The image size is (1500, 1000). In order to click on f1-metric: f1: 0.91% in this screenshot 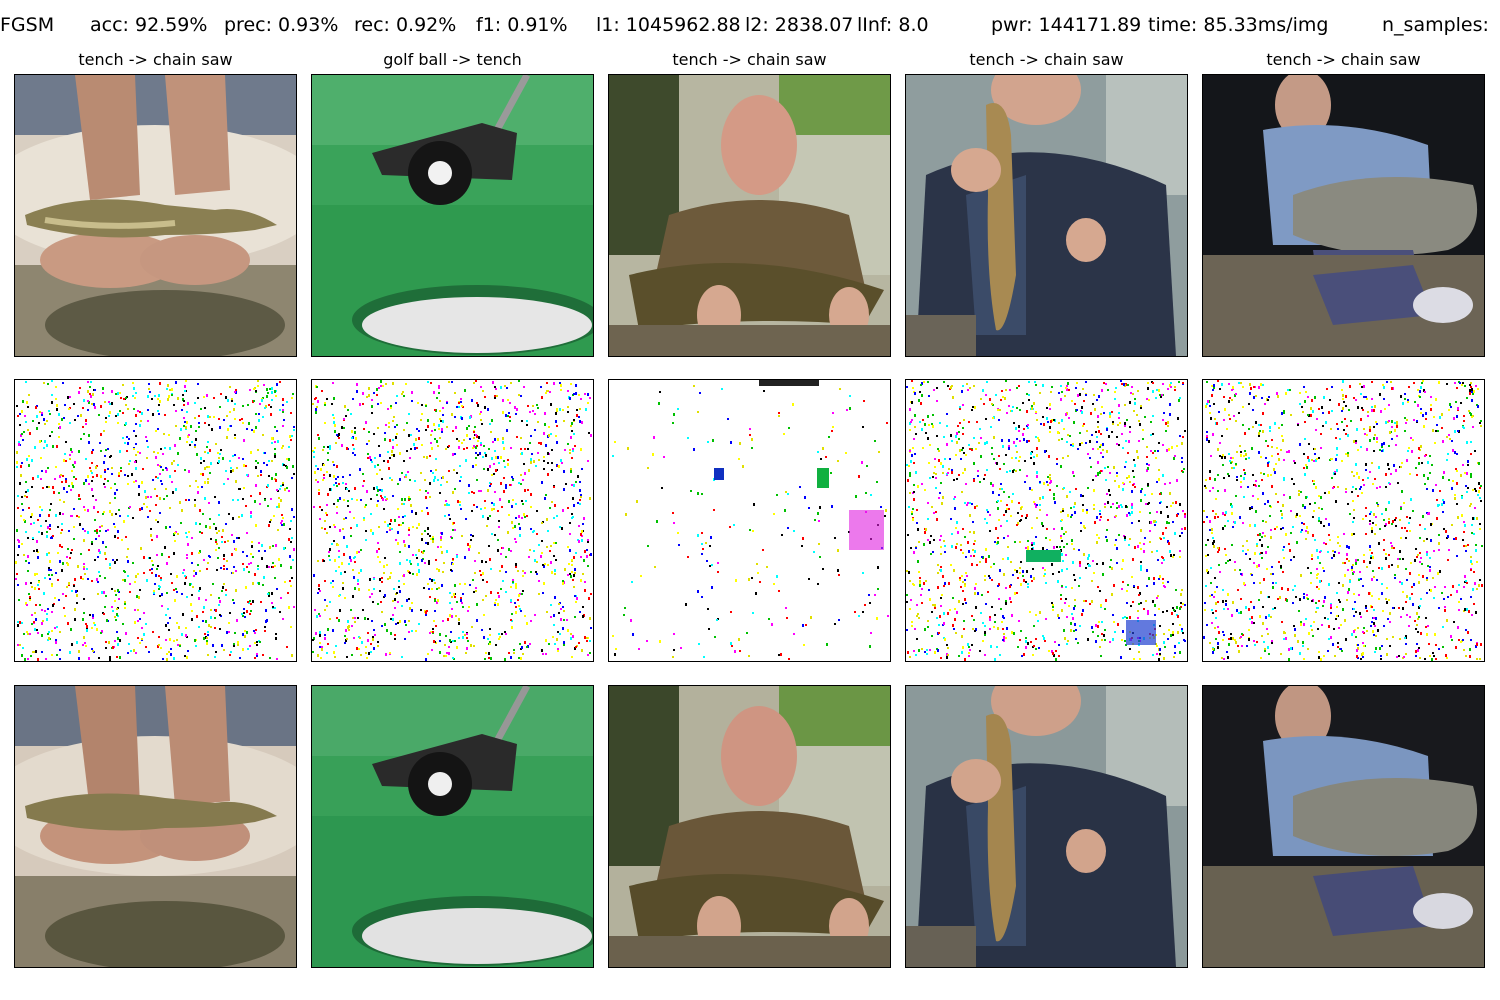, I will do `click(522, 25)`.